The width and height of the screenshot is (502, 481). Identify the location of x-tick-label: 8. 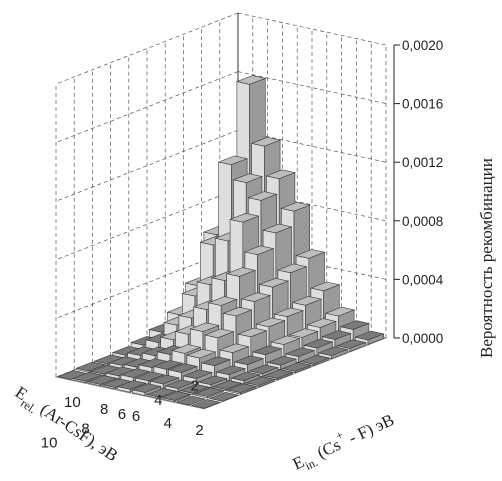
(85, 428).